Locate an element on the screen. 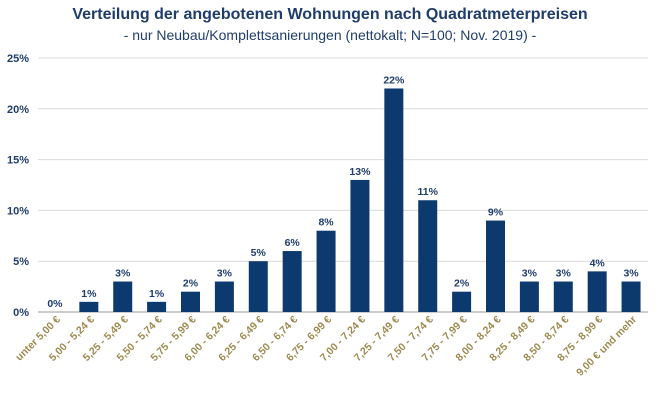 The width and height of the screenshot is (660, 400). data-label: 11% is located at coordinates (428, 192).